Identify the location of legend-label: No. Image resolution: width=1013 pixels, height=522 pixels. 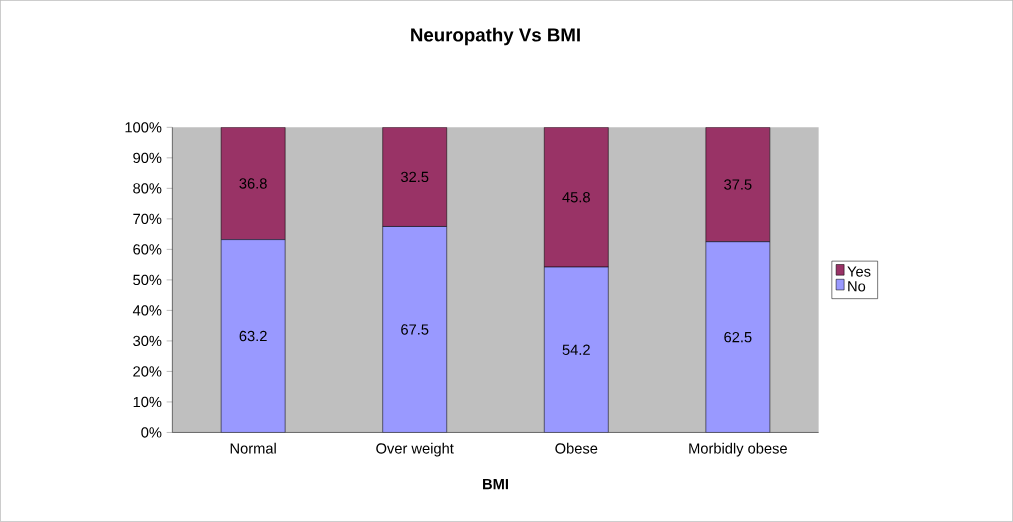
(857, 286).